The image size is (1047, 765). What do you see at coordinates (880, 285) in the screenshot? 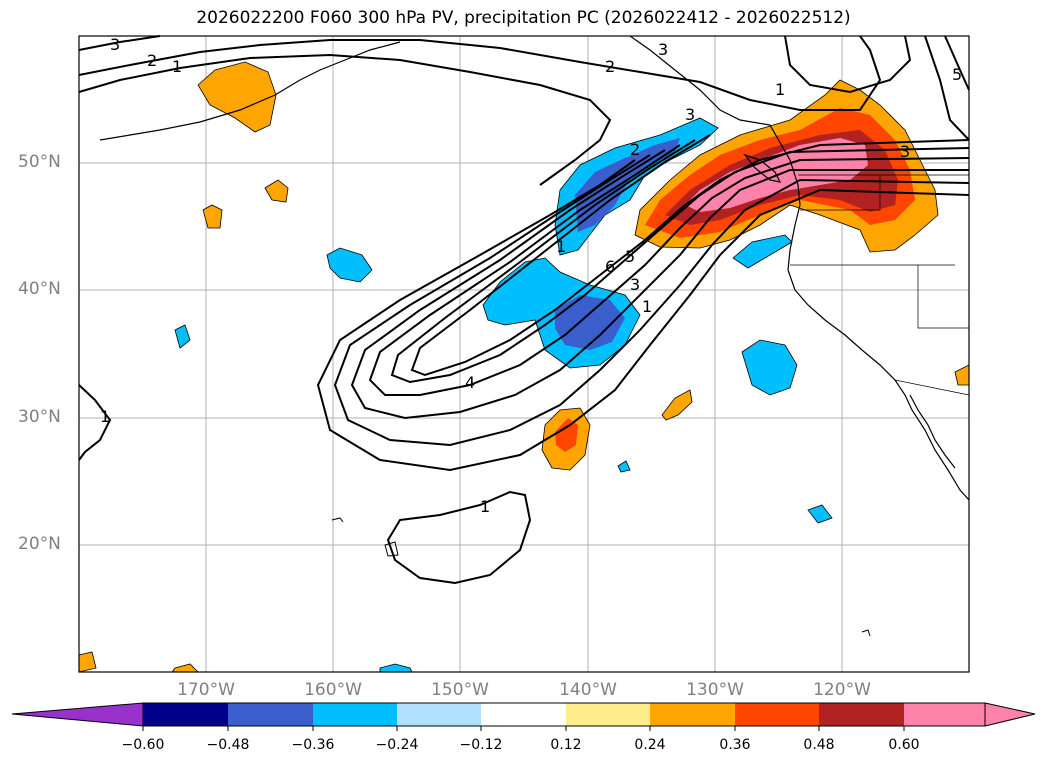
I see `state-borders` at bounding box center [880, 285].